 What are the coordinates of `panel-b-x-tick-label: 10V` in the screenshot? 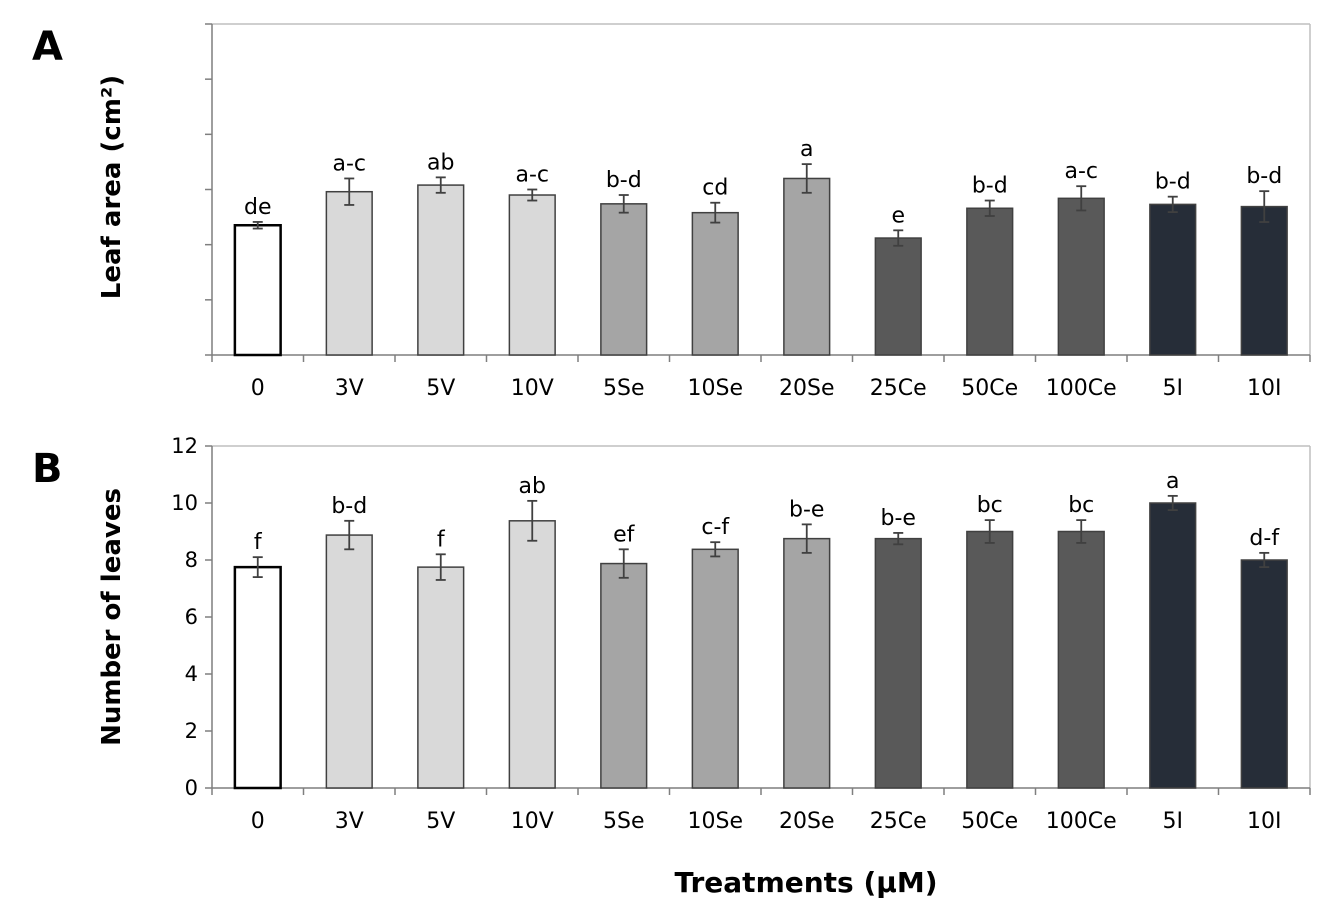 It's located at (532, 821).